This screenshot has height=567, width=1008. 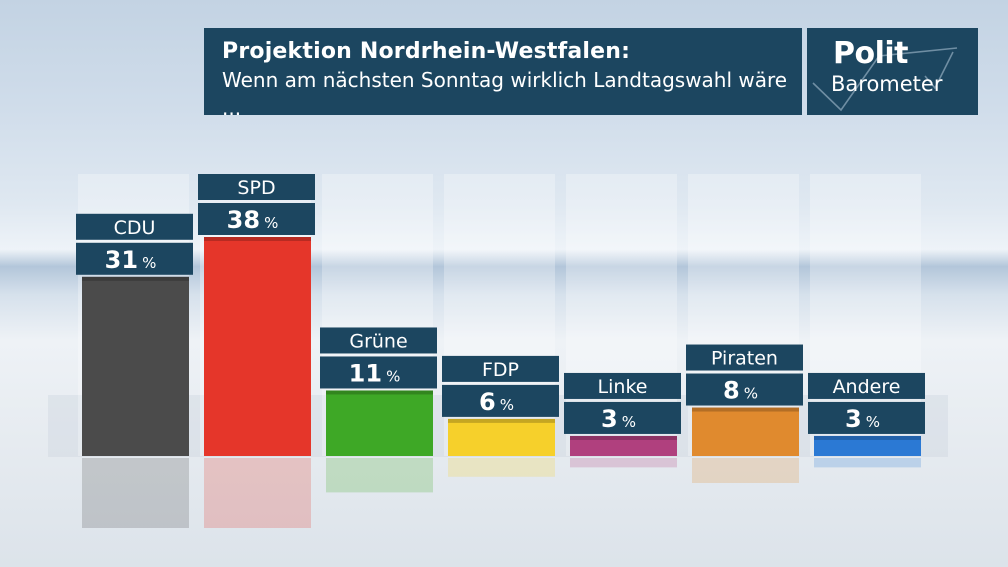 What do you see at coordinates (501, 467) in the screenshot?
I see `bar-reflection-fdp` at bounding box center [501, 467].